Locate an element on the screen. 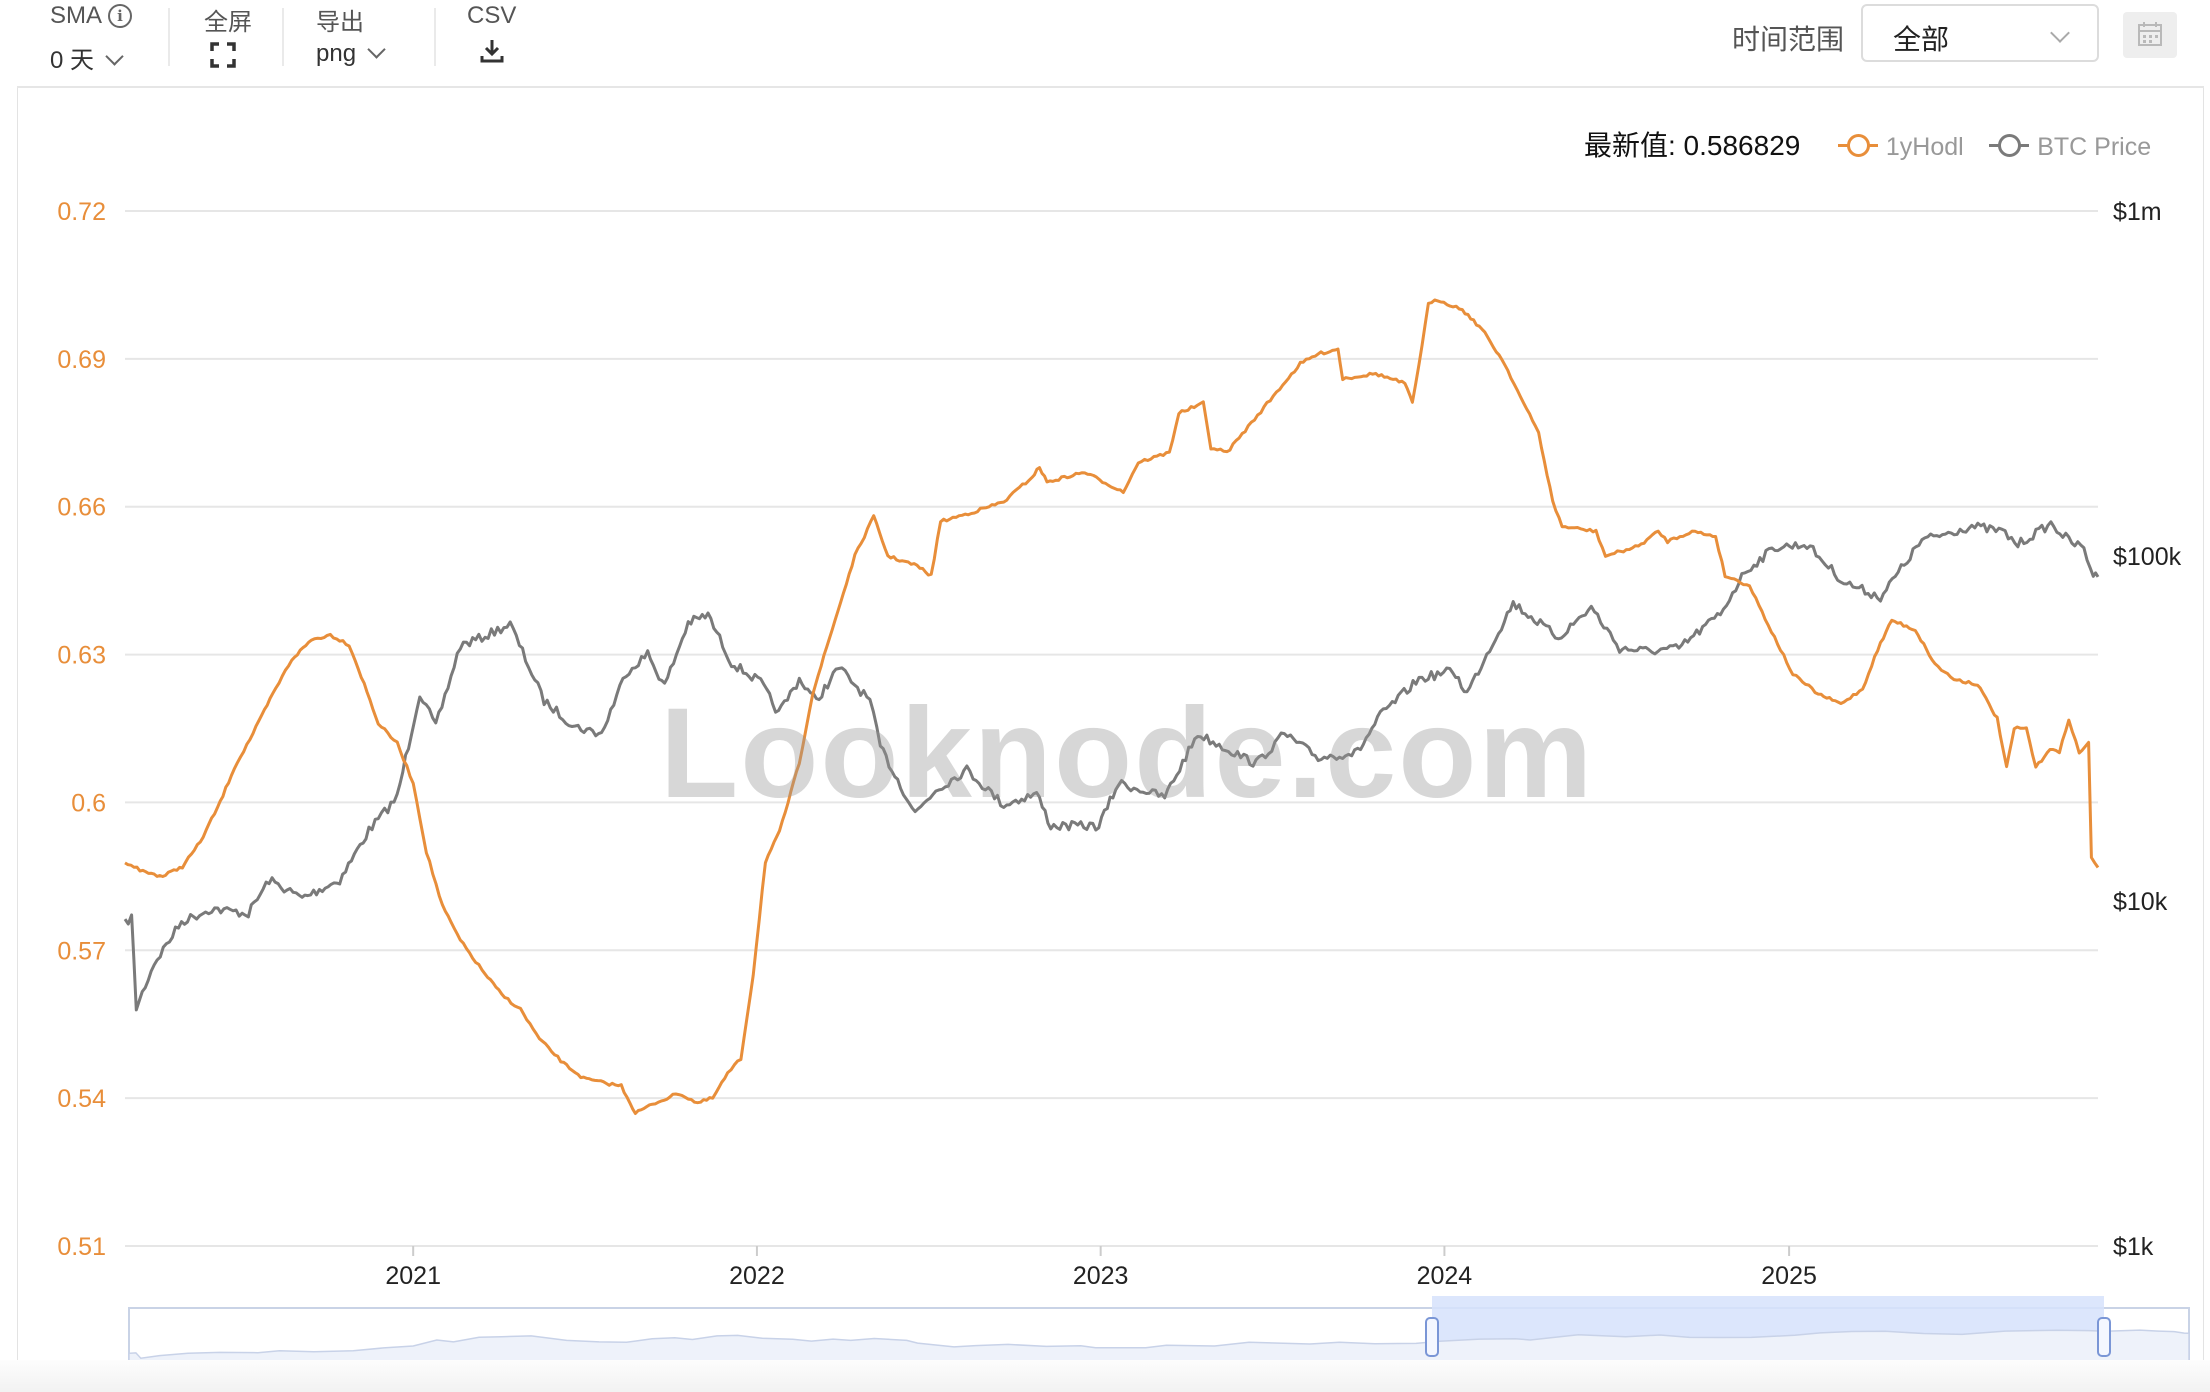 This screenshot has height=1392, width=2210. y-right-tick-label: $1m is located at coordinates (2137, 212).